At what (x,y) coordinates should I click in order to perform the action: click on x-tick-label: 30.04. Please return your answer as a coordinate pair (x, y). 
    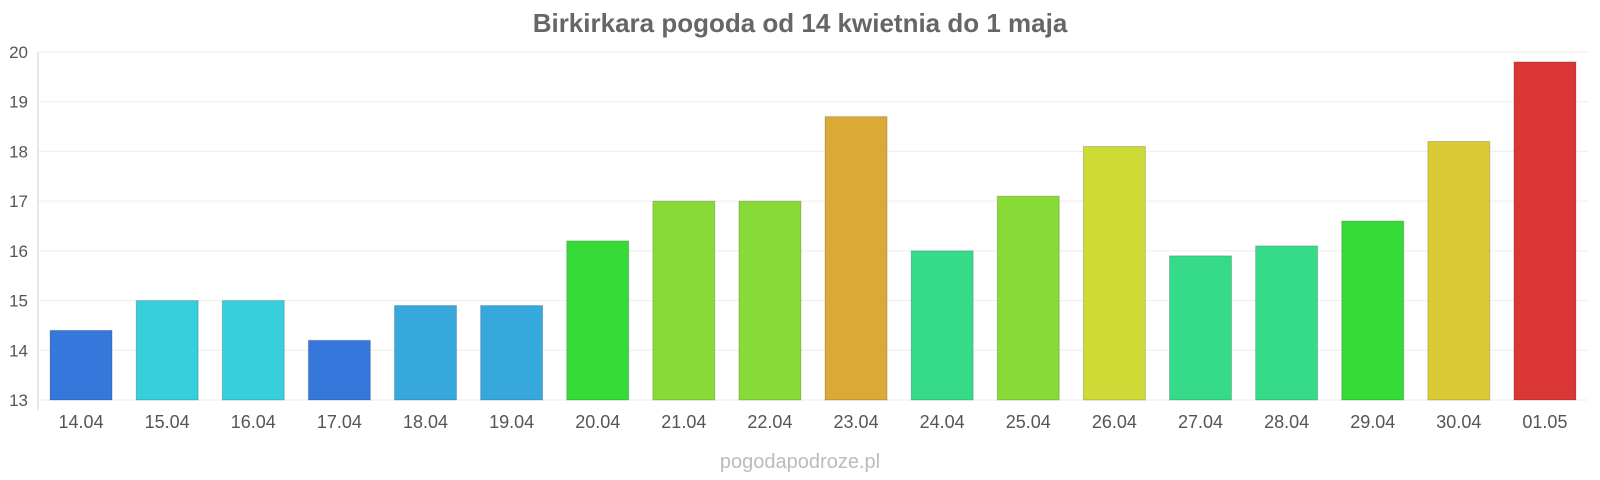
    Looking at the image, I should click on (1458, 422).